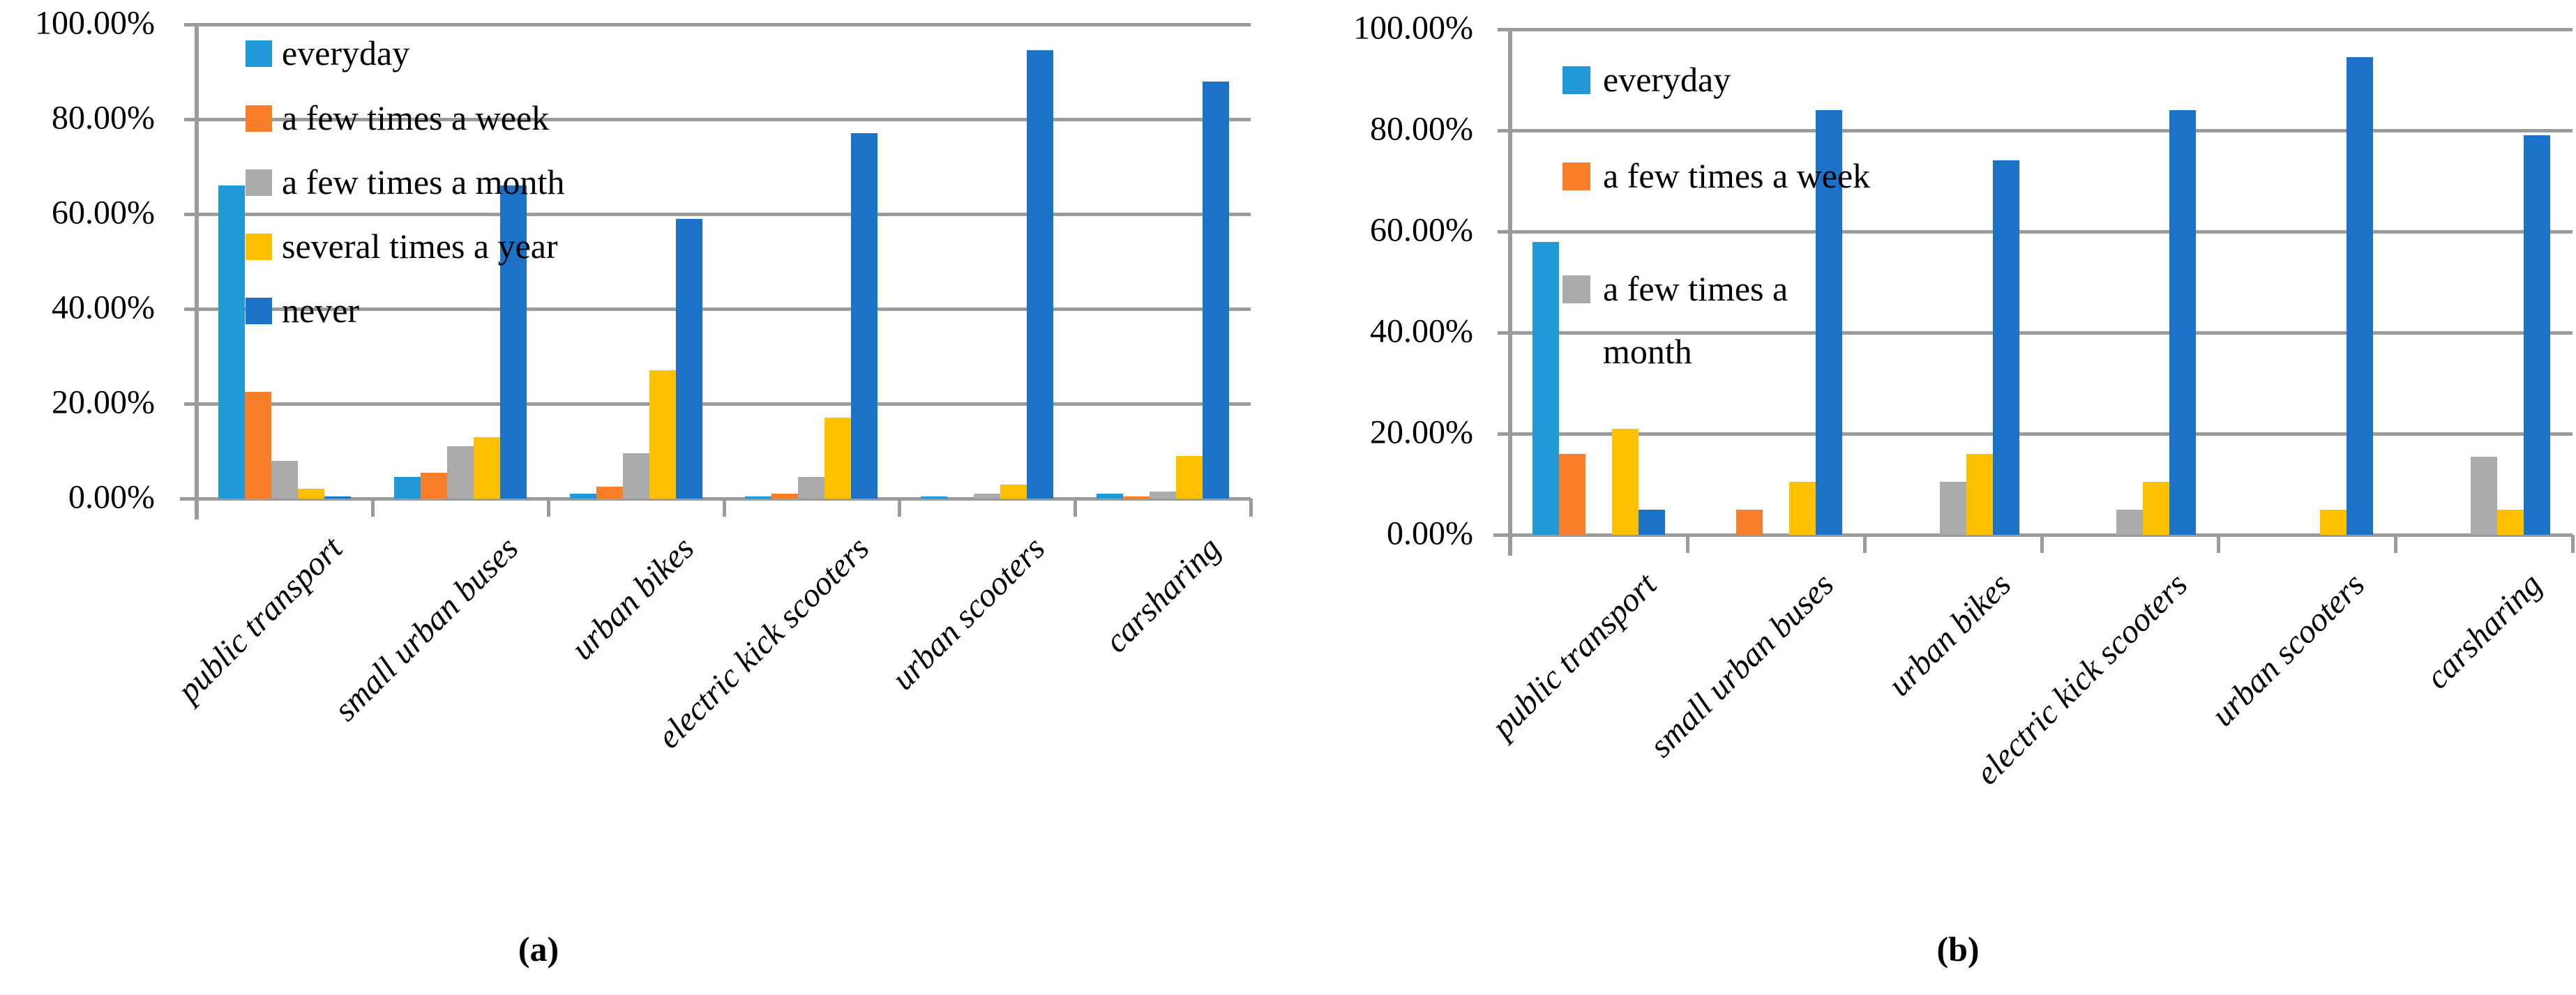 The image size is (2576, 995). What do you see at coordinates (1695, 288) in the screenshot?
I see `legend-label: a few times a` at bounding box center [1695, 288].